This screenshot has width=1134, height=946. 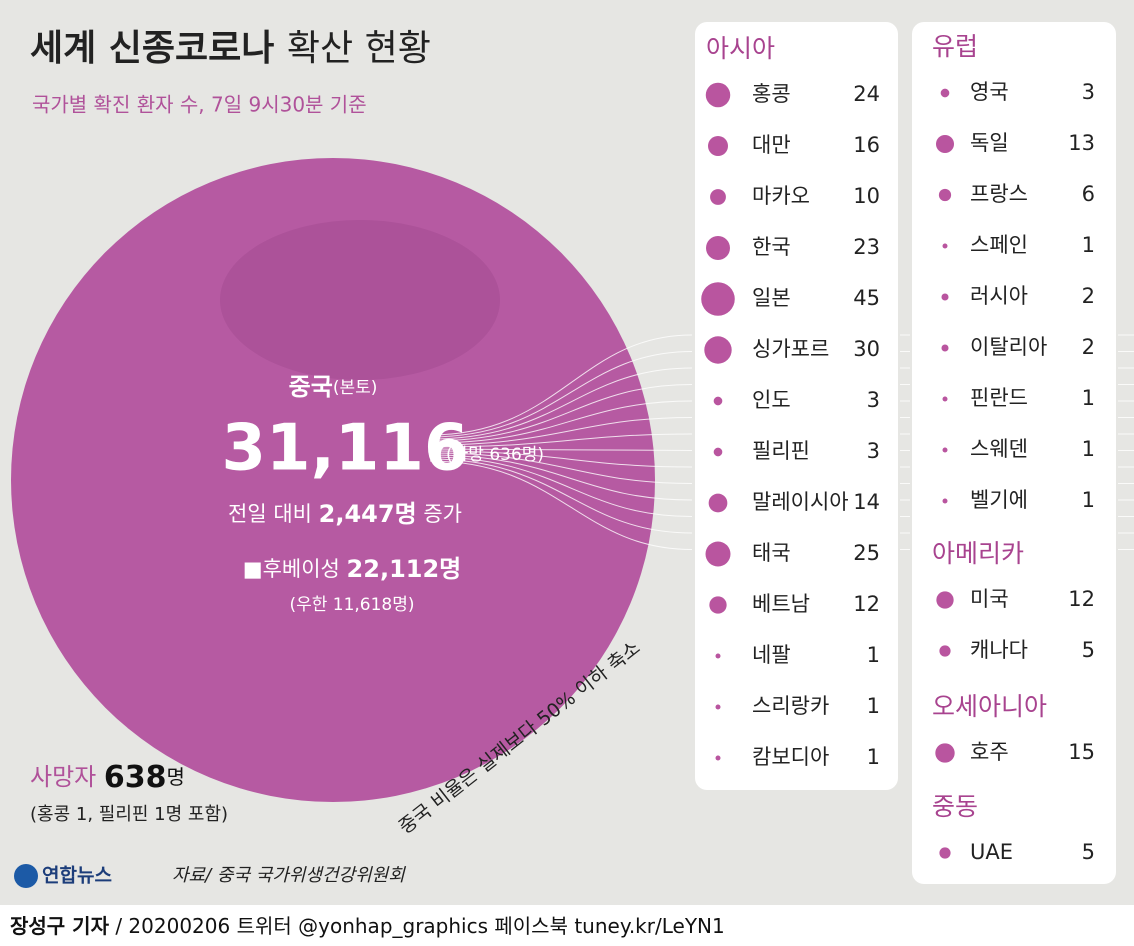 What do you see at coordinates (771, 298) in the screenshot?
I see `country-name: 일본` at bounding box center [771, 298].